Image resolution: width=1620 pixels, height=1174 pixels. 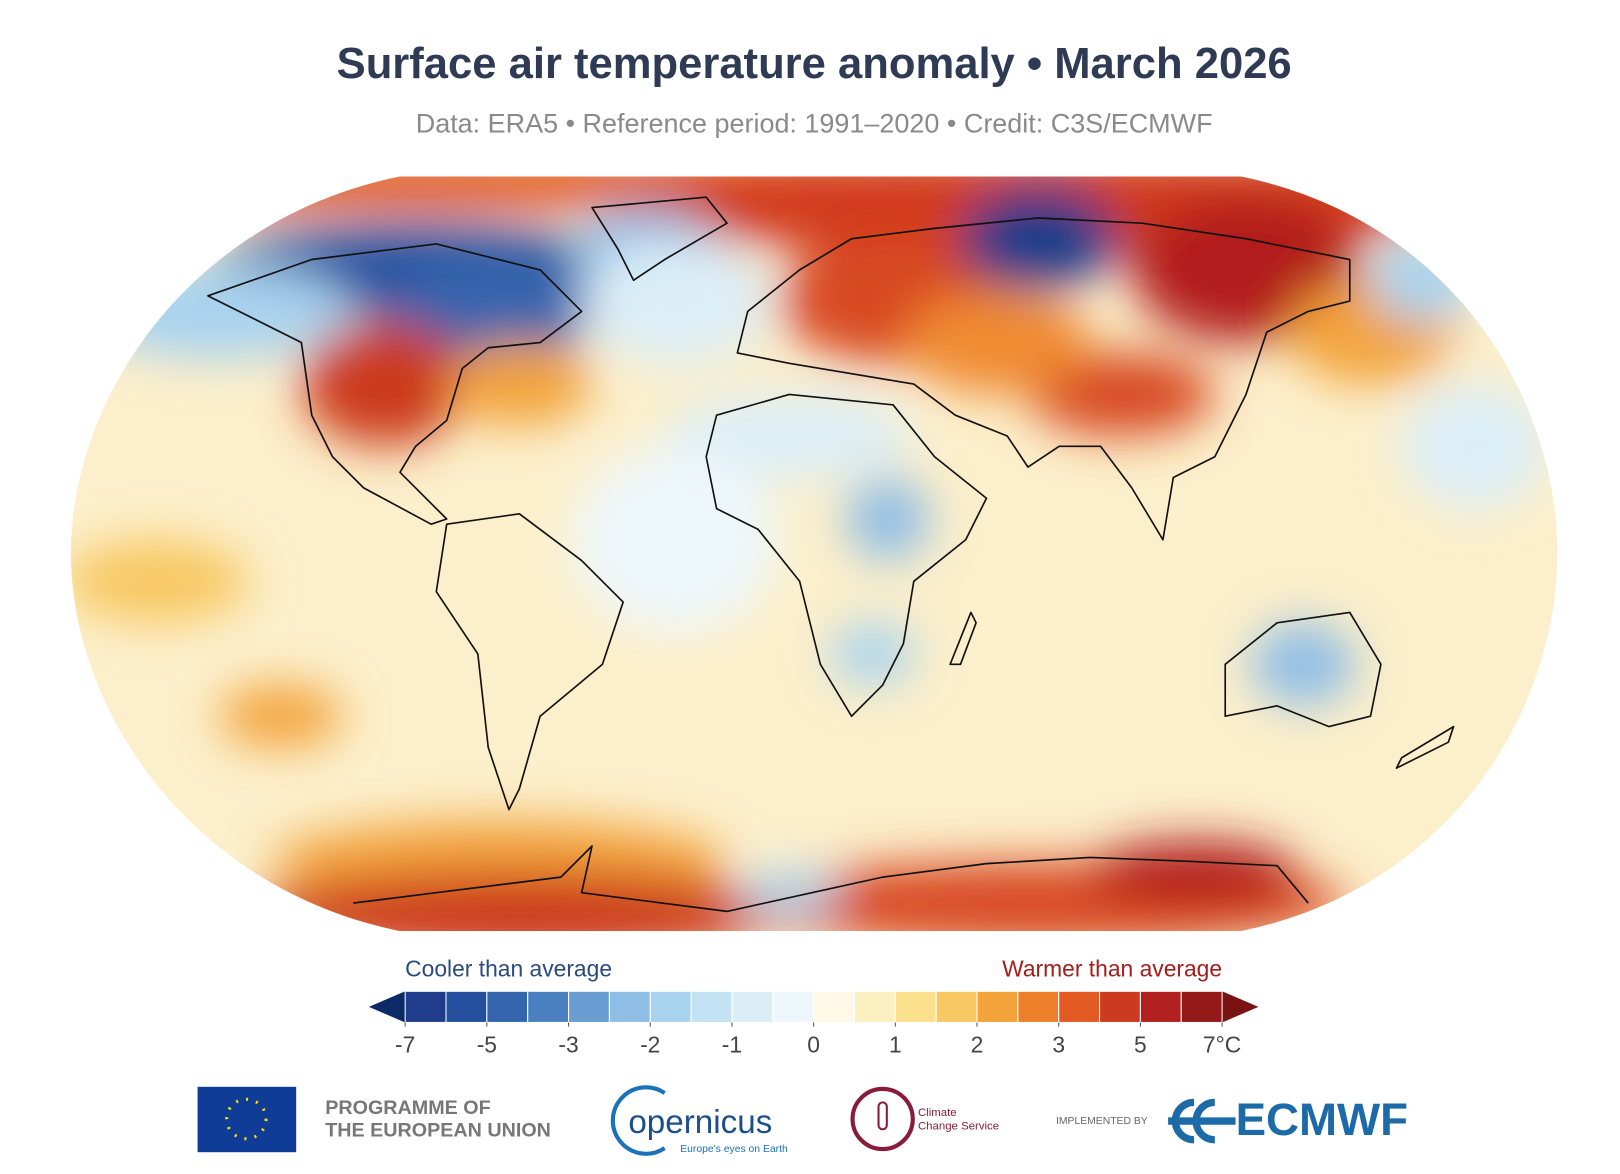 What do you see at coordinates (813, 1044) in the screenshot?
I see `colorbar-tick-label: 0` at bounding box center [813, 1044].